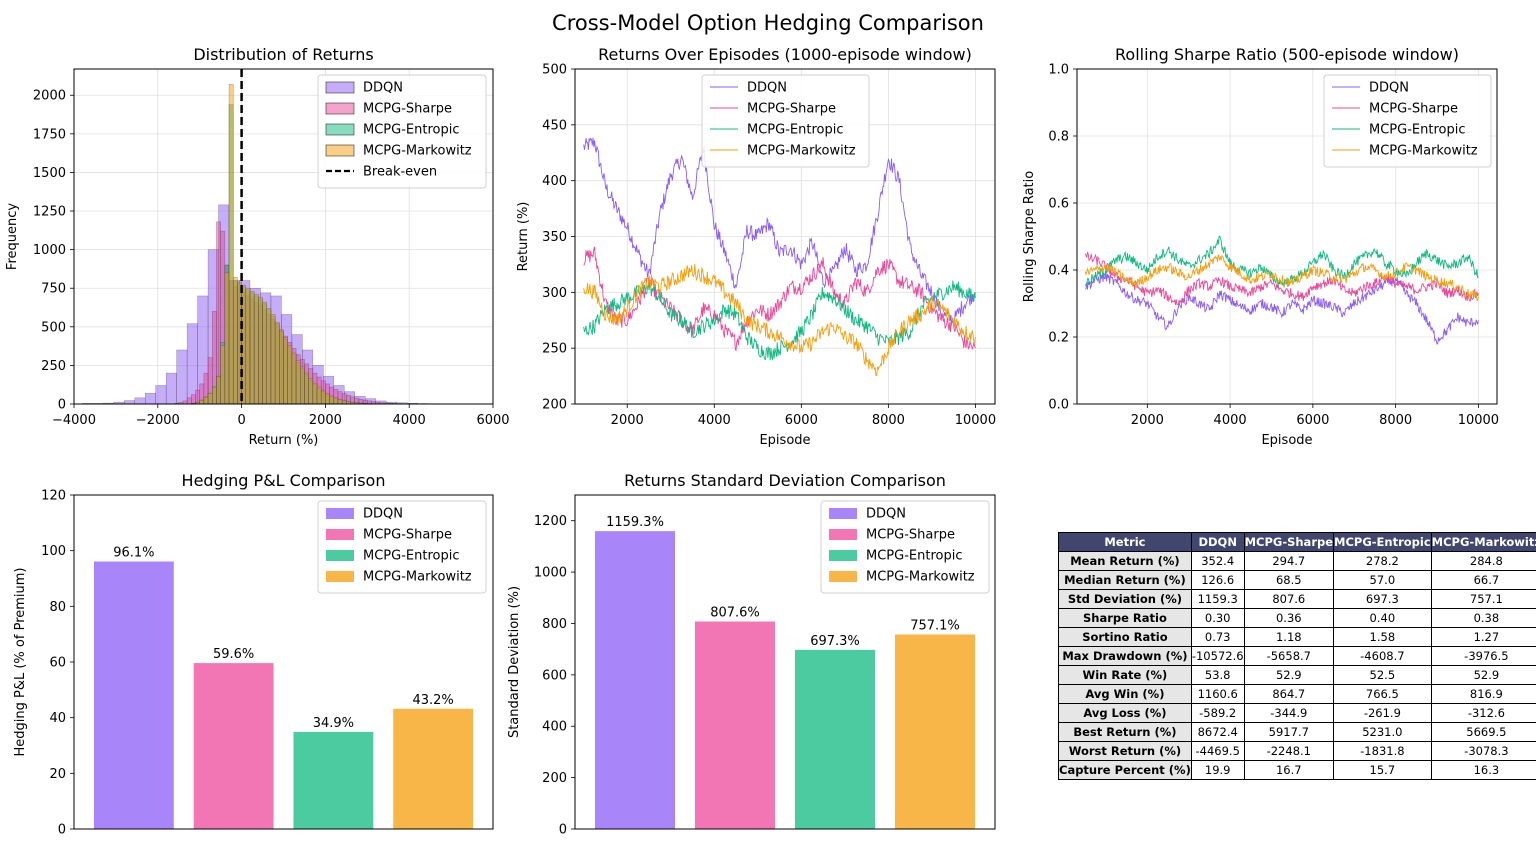 Image resolution: width=1536 pixels, height=855 pixels. Describe the element at coordinates (554, 125) in the screenshot. I see `y-tick-label: 450` at that location.